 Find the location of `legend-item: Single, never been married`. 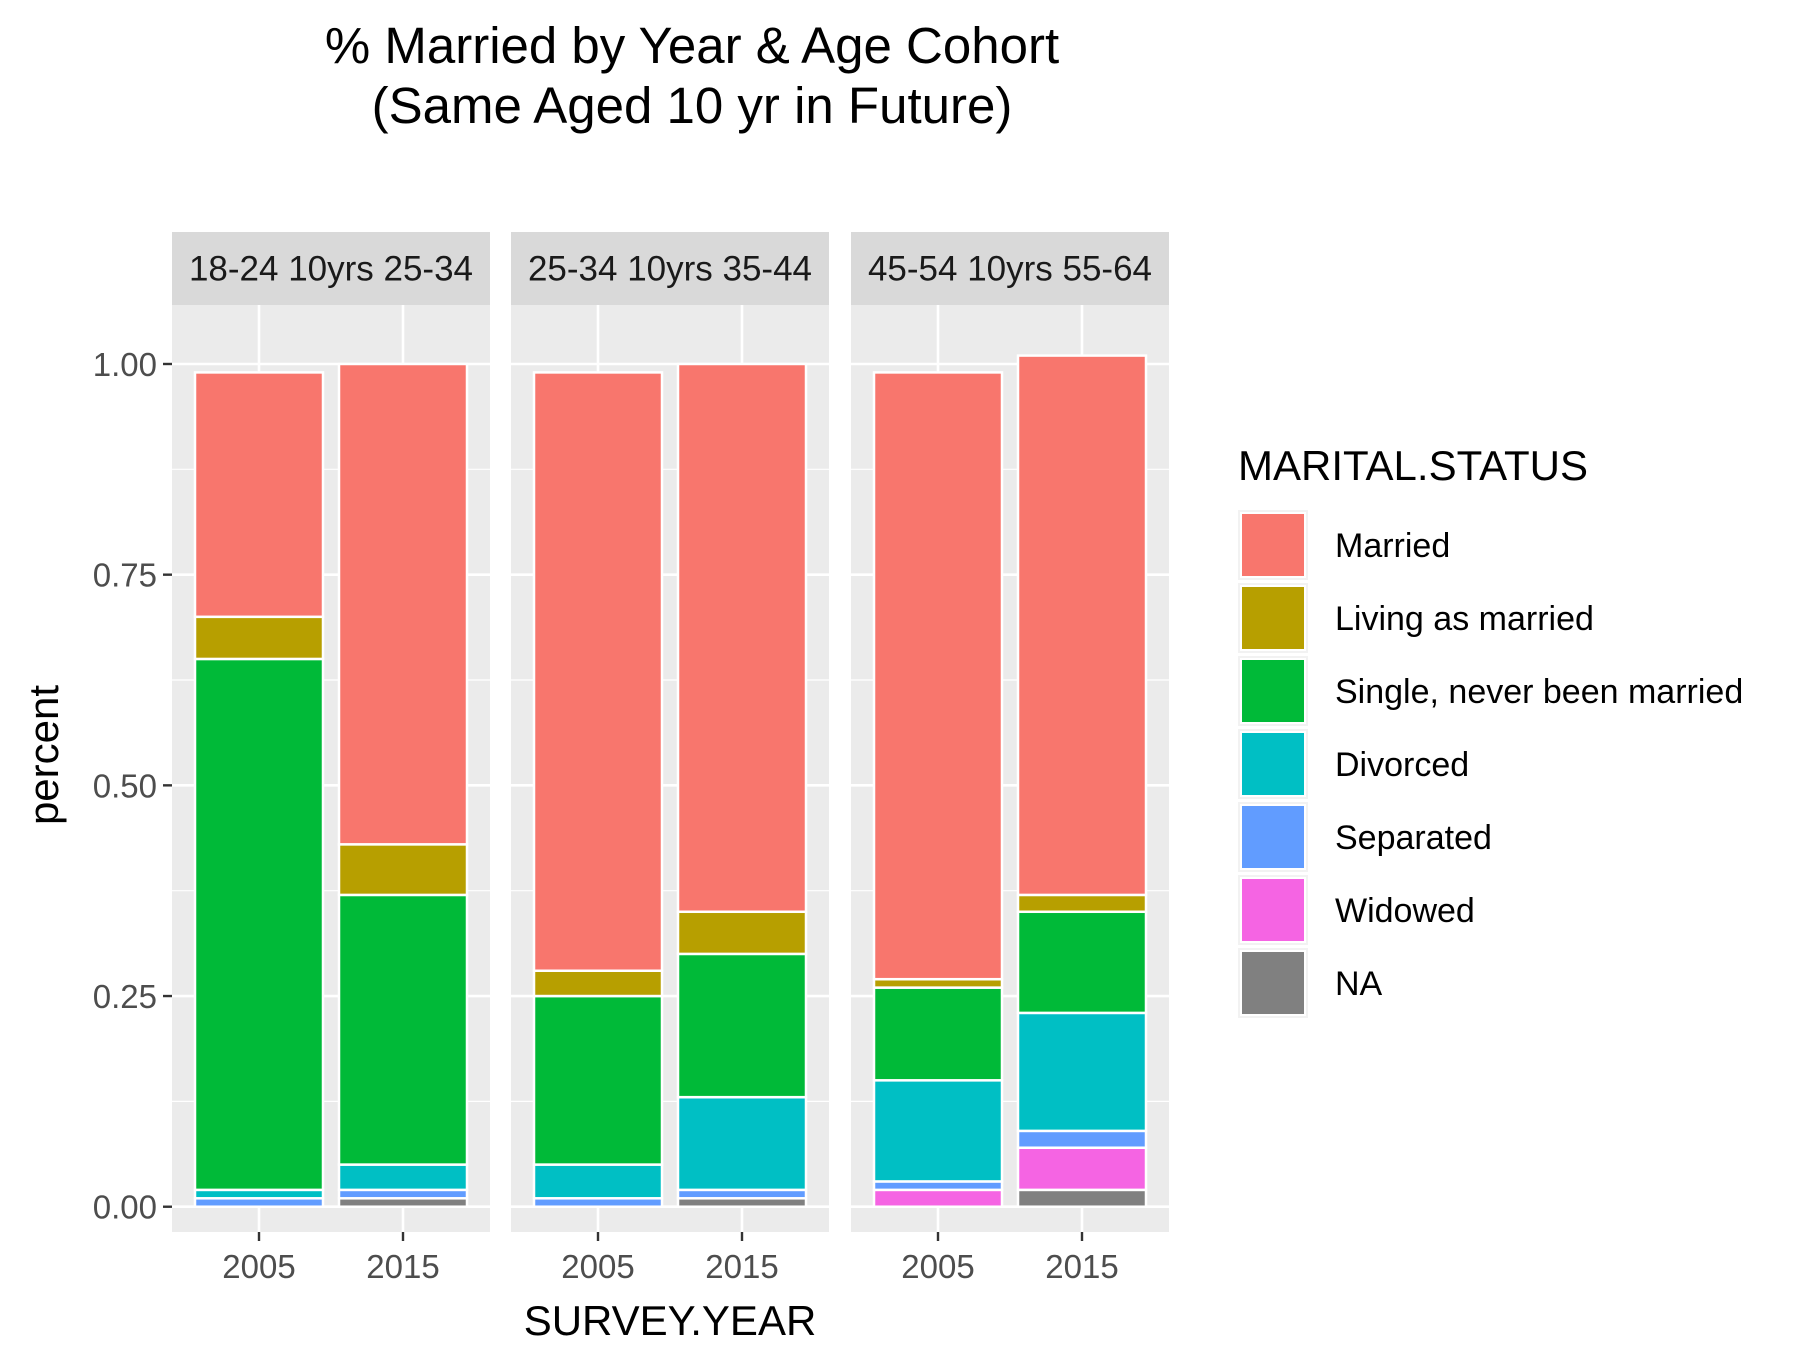

legend-item: Single, never been married is located at coordinates (1490, 691).